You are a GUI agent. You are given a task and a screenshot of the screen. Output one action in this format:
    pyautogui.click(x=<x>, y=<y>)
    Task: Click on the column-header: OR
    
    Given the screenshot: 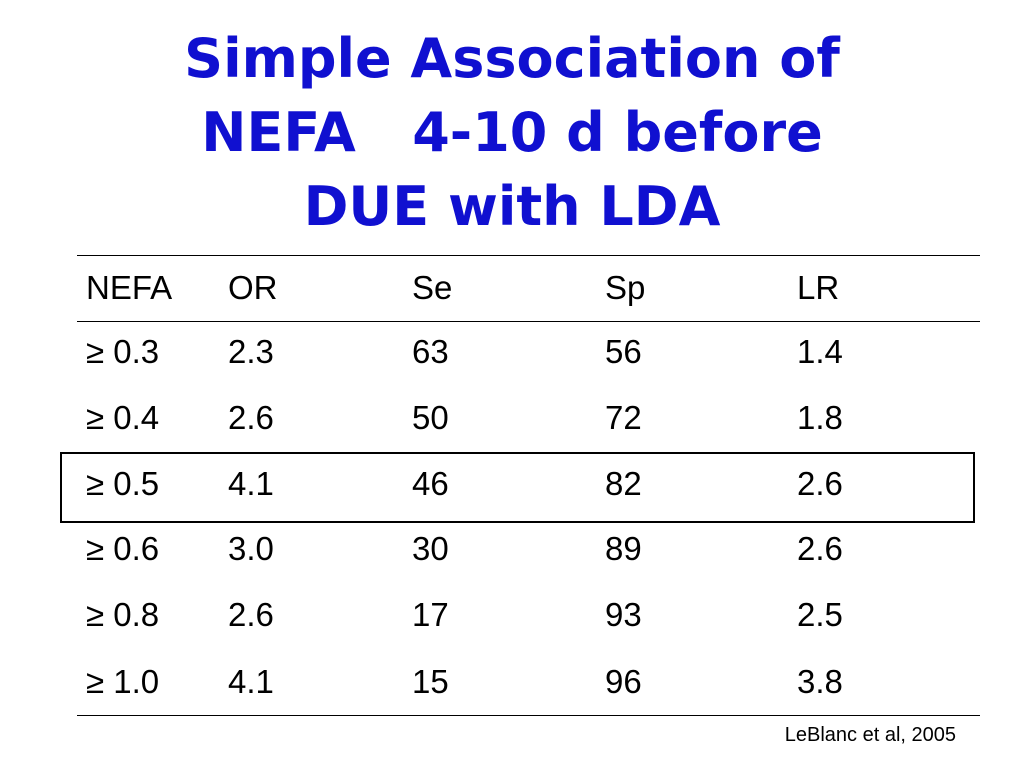 What is the action you would take?
    pyautogui.click(x=253, y=287)
    